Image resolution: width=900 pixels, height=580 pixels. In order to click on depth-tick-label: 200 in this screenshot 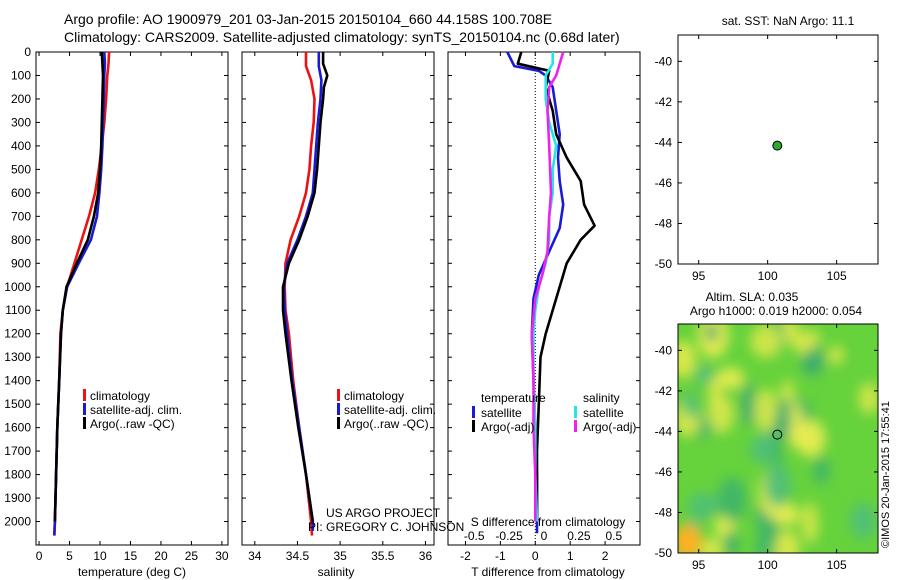, I will do `click(21, 99)`.